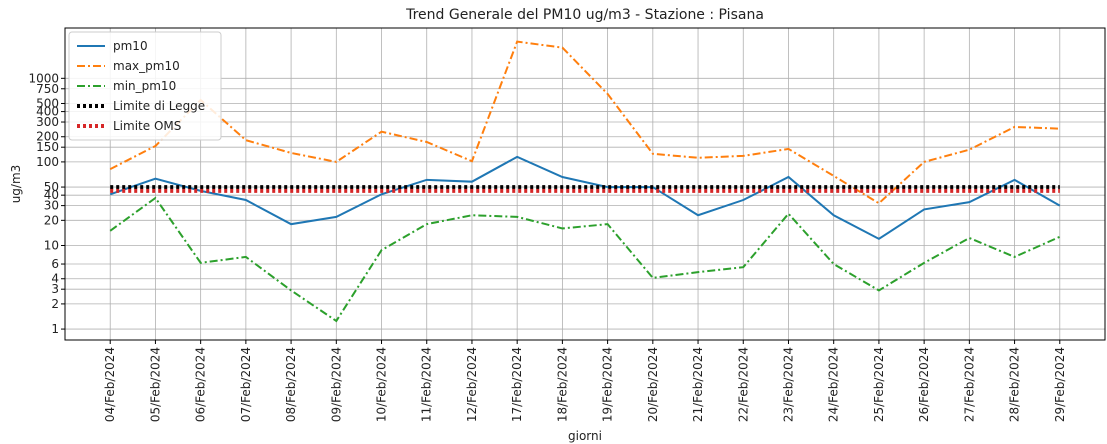 Image resolution: width=1107 pixels, height=444 pixels. I want to click on x-tick-label: 22/Feb/2024, so click(743, 384).